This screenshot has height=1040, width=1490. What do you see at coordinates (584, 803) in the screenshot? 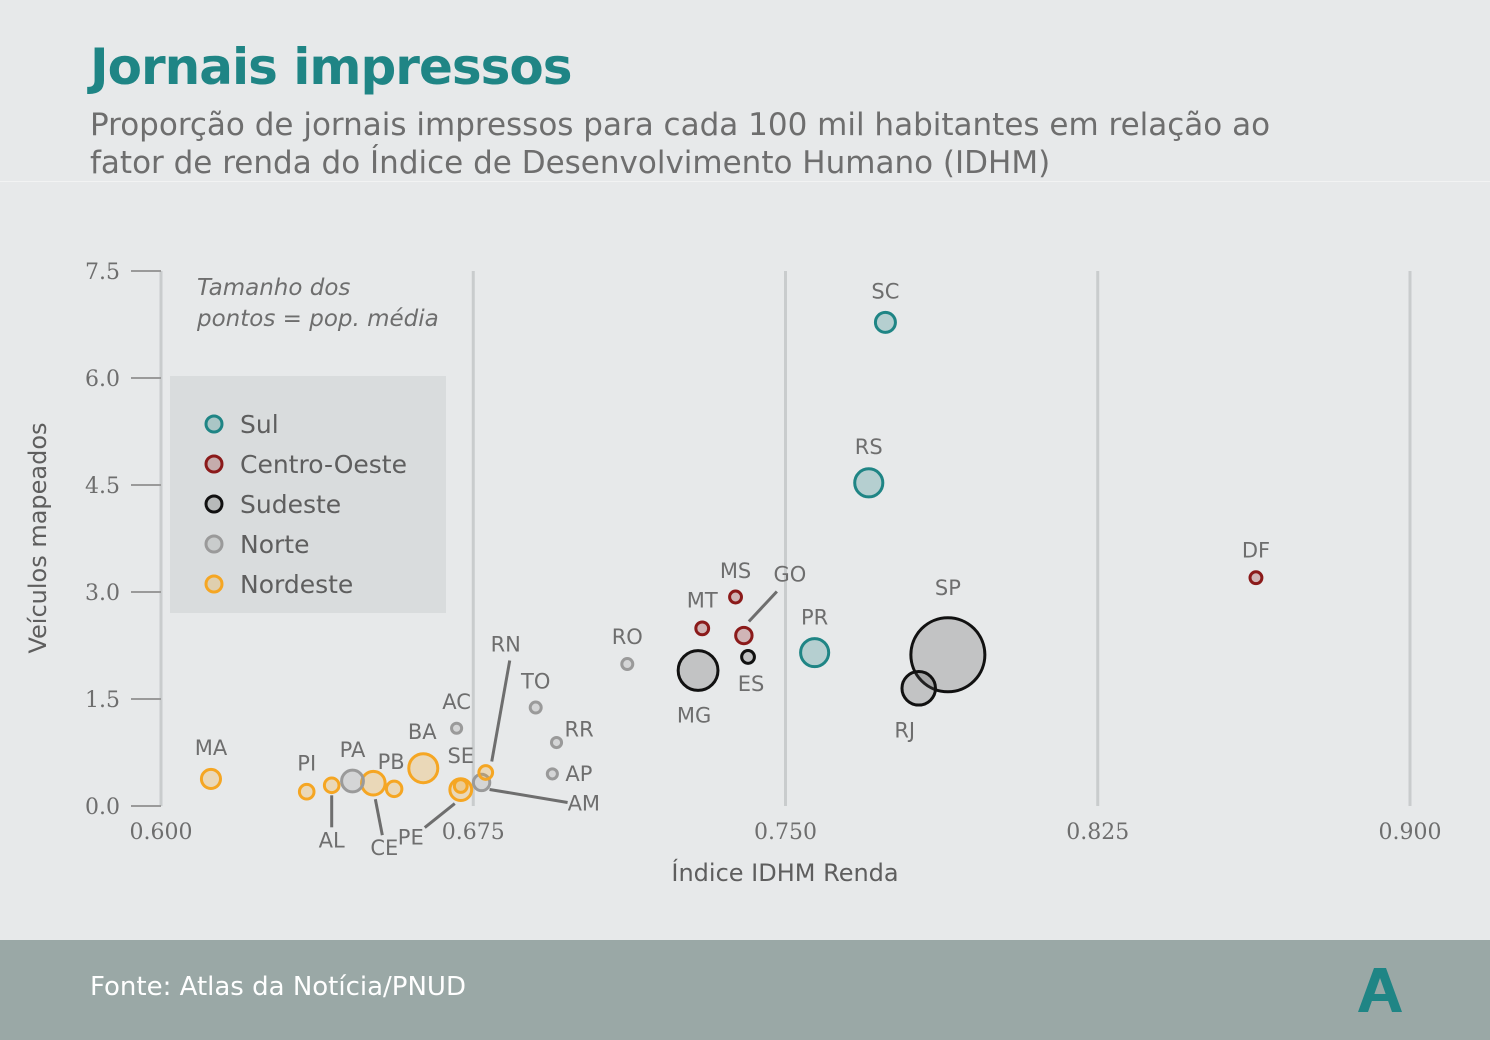
I see `label-am: AM` at bounding box center [584, 803].